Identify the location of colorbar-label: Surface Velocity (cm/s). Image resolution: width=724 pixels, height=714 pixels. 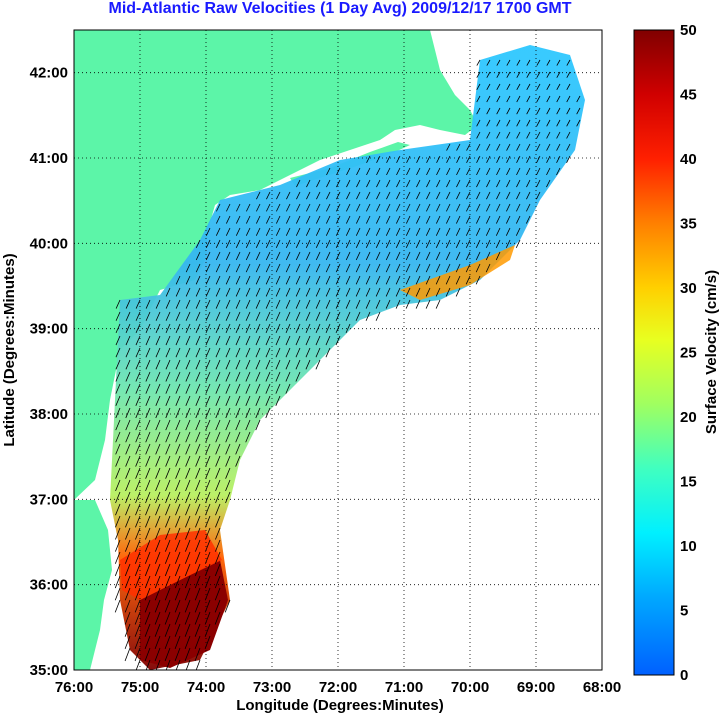
(711, 352).